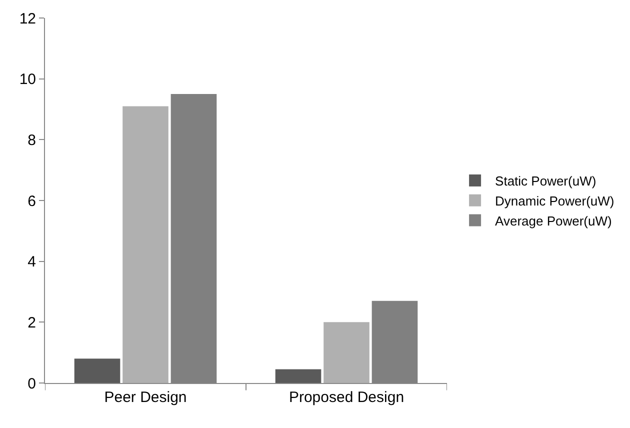 This screenshot has height=428, width=630. Describe the element at coordinates (32, 201) in the screenshot. I see `y-tick-label: 6` at that location.